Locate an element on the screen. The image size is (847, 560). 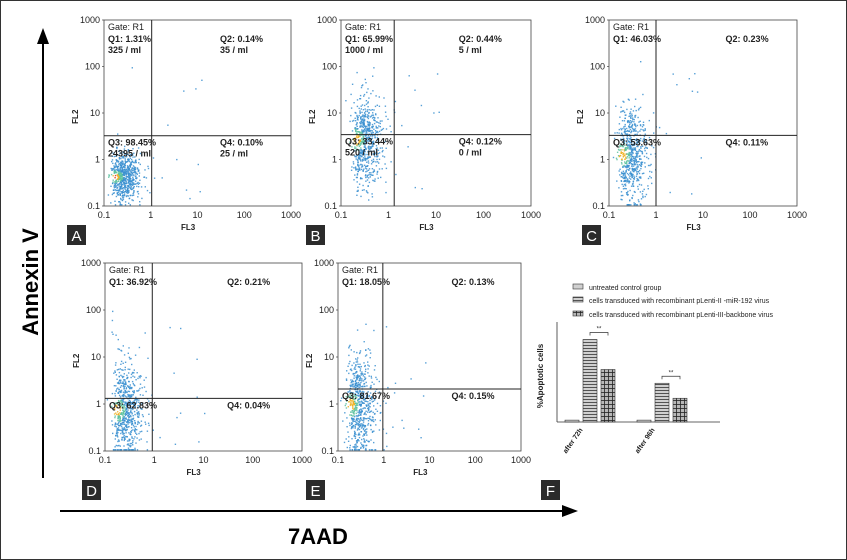
arrow-up-icon is located at coordinates (43, 36).